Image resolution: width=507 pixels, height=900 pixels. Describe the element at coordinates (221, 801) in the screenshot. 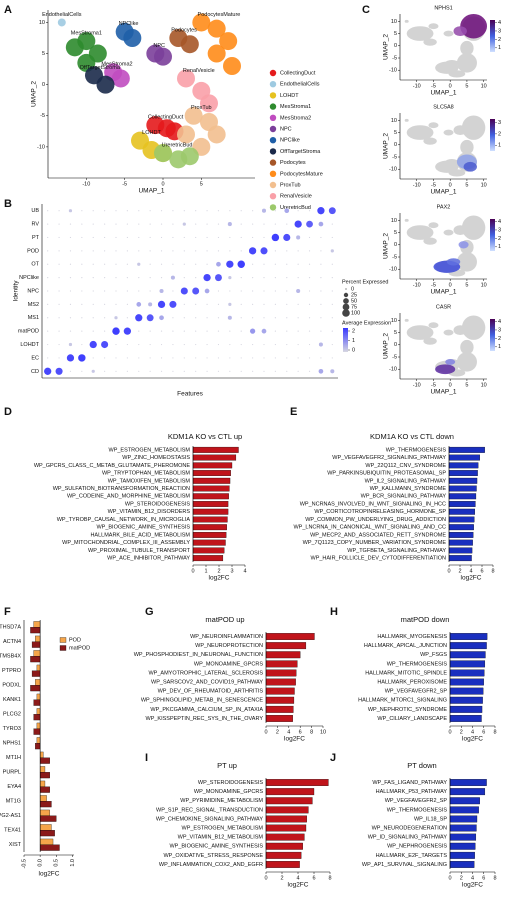

I see `y-tick-label: WP_PYRIMIDINE_METABOLISM` at that location.